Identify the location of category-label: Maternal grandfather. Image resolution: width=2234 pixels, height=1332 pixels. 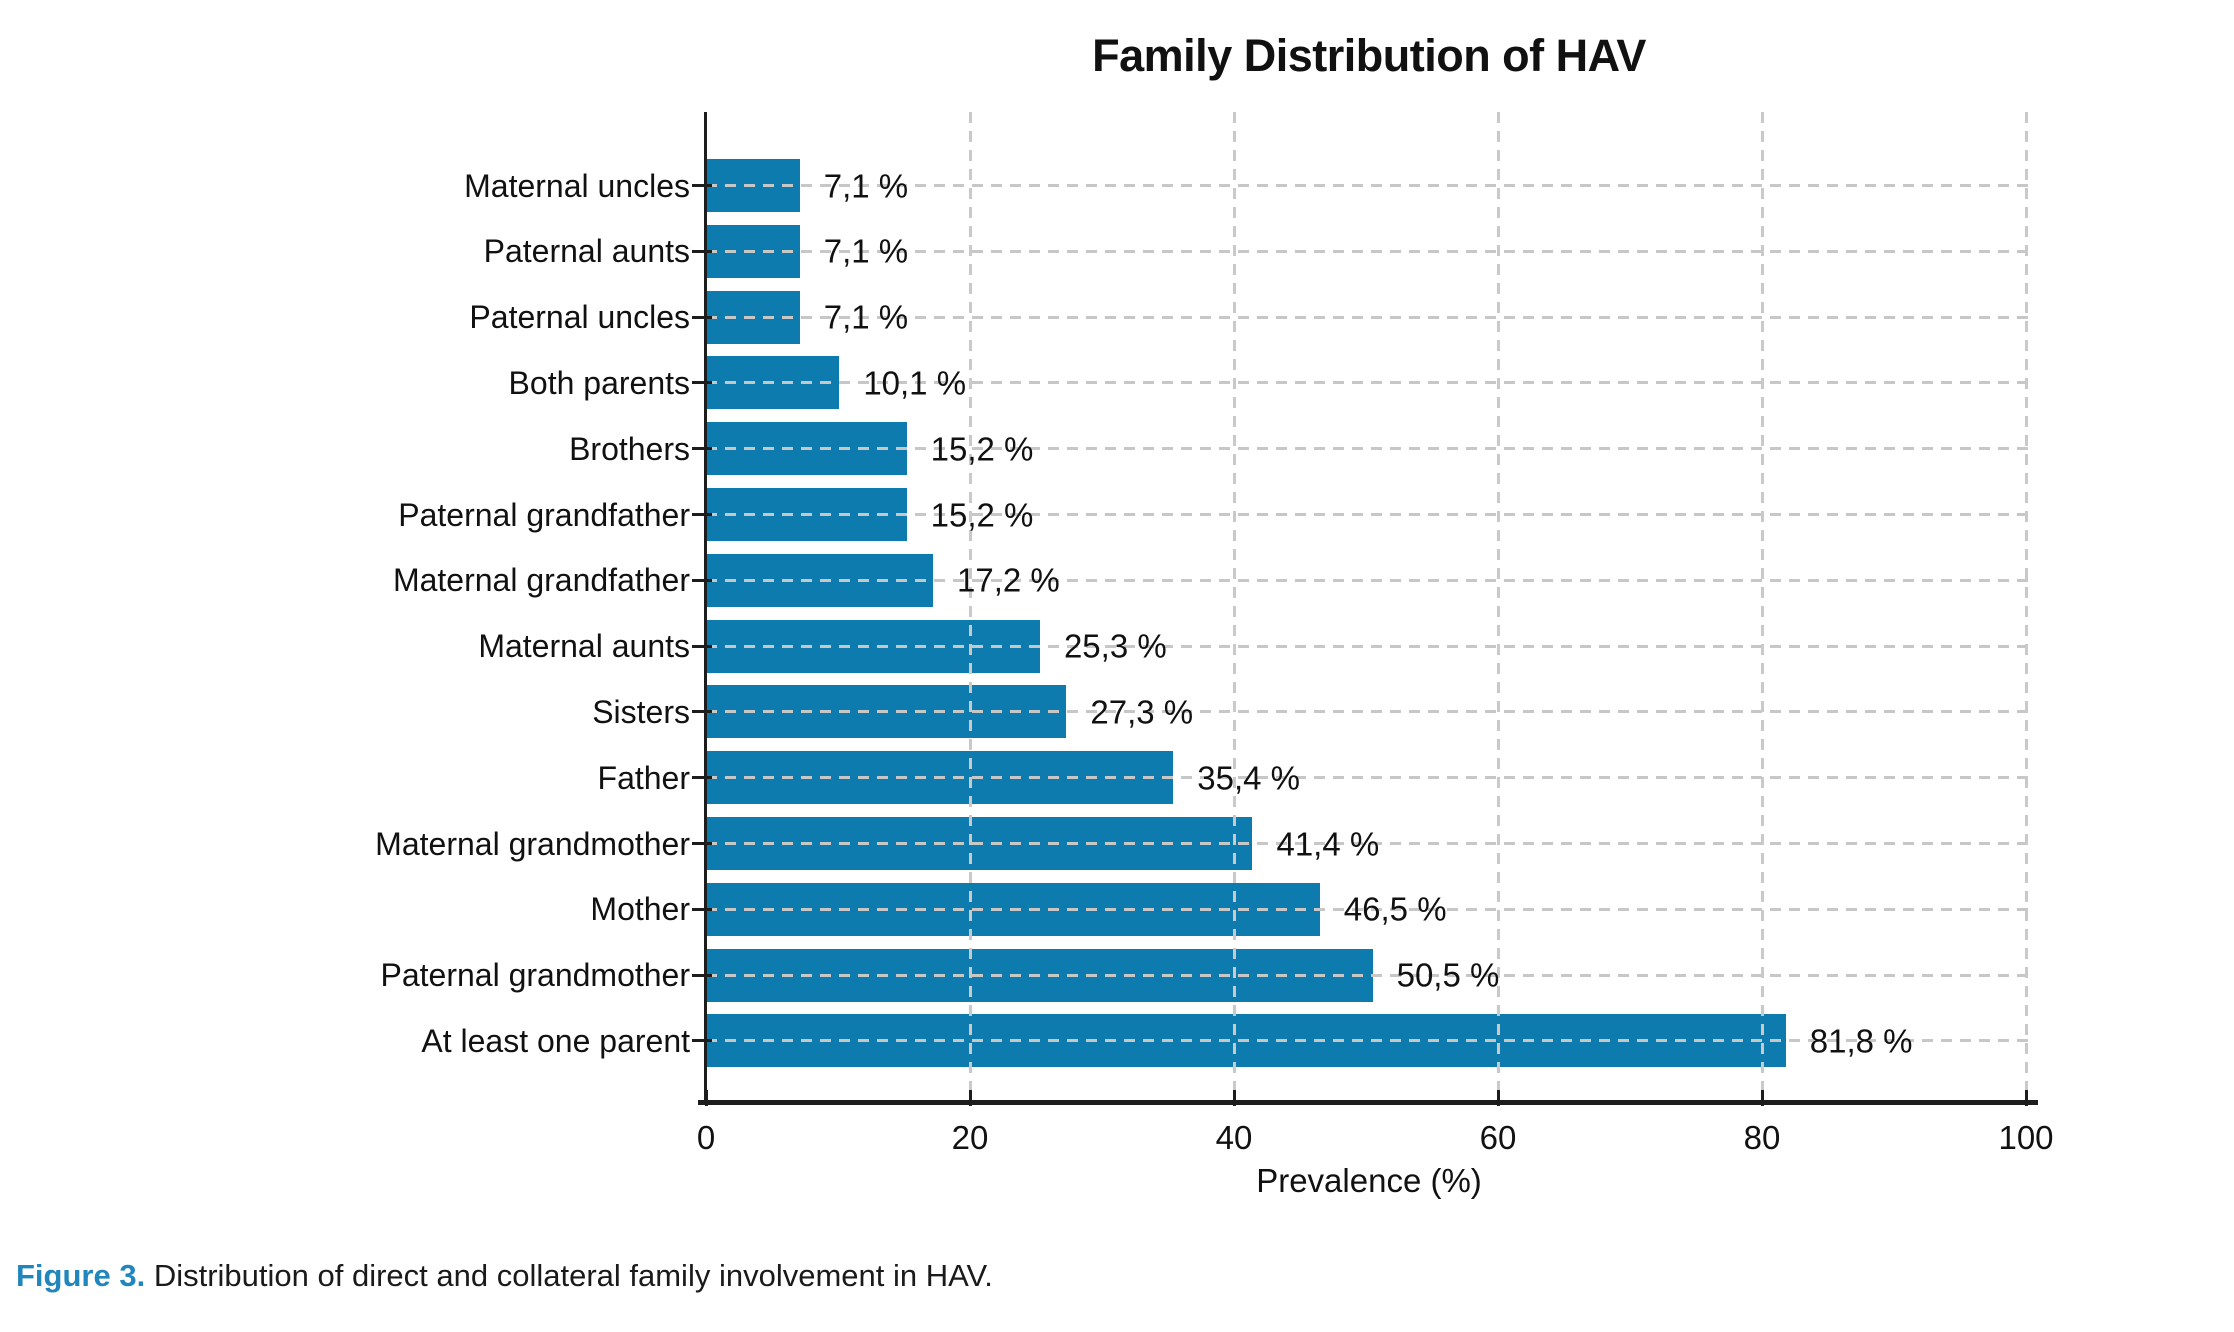
(541, 580).